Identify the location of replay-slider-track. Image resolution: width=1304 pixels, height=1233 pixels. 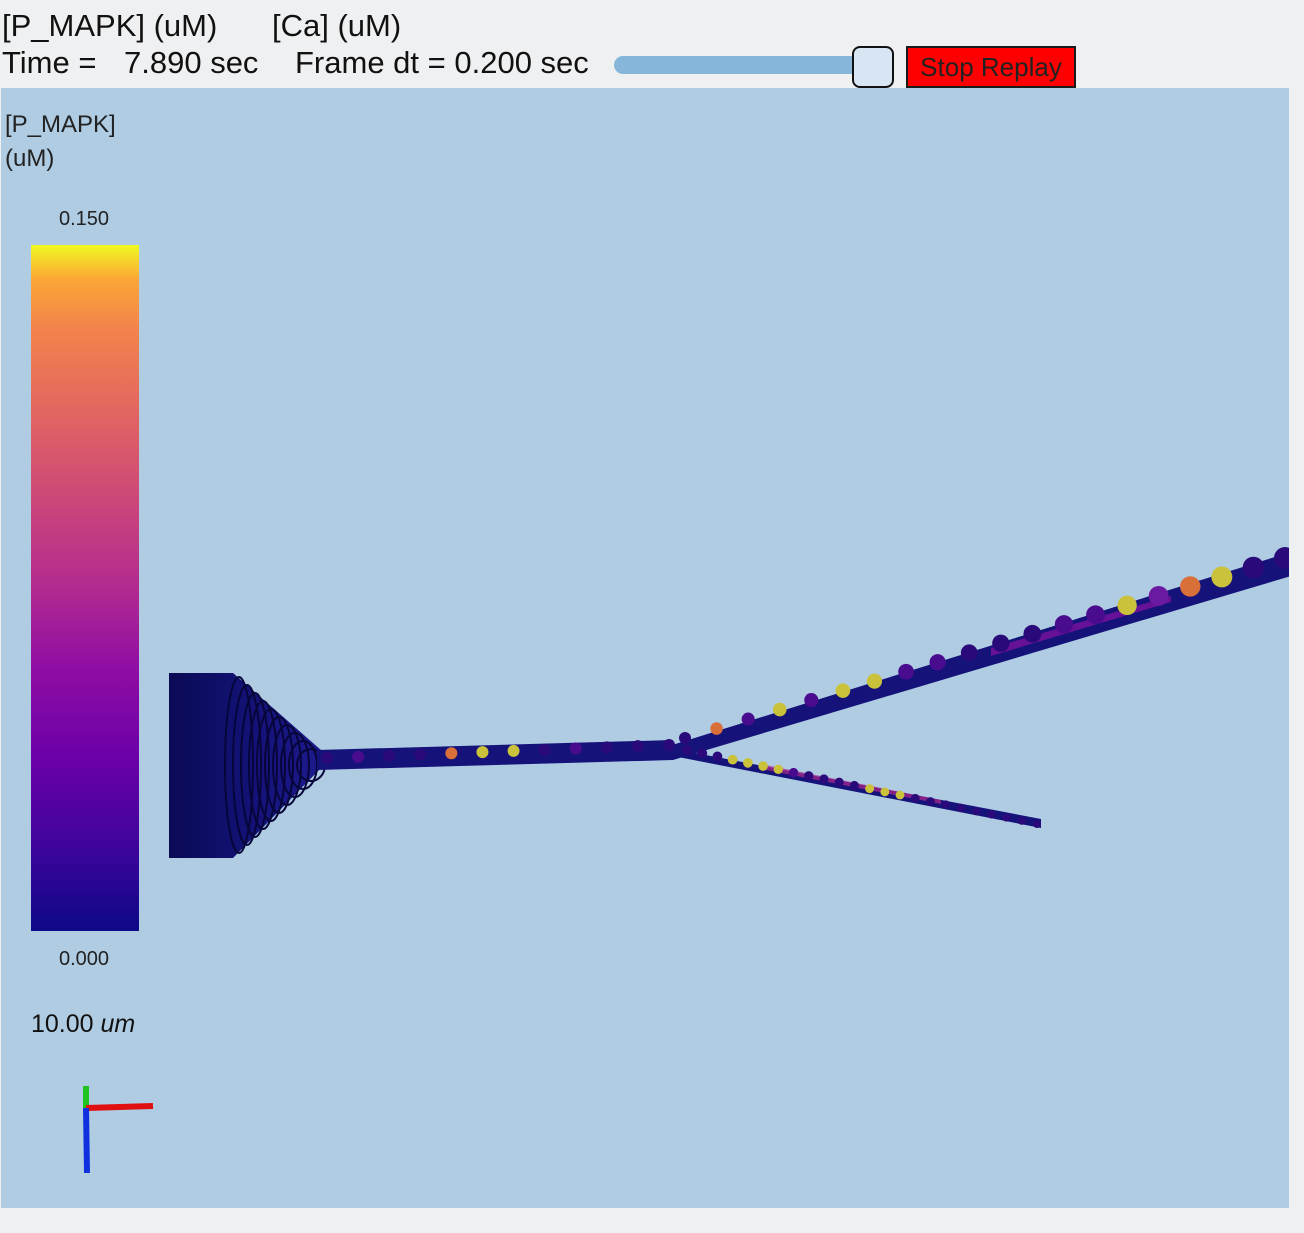
(750, 65).